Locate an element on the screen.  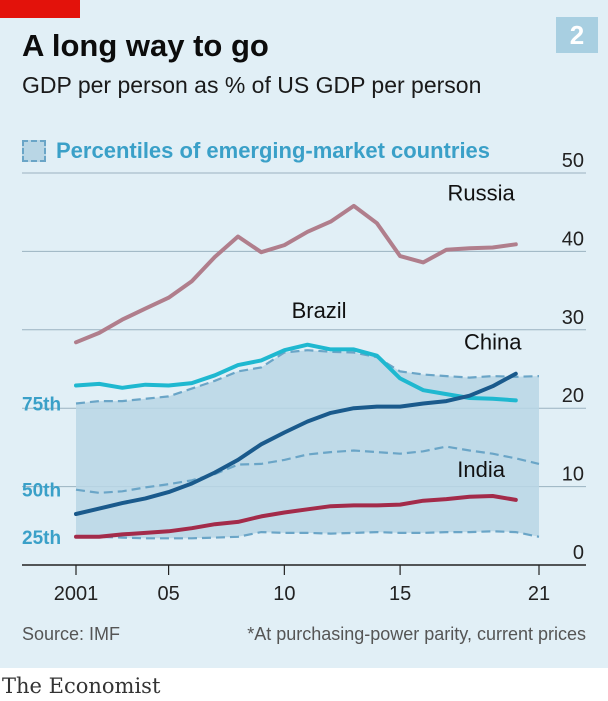
percentile-line-25th is located at coordinates (308, 535).